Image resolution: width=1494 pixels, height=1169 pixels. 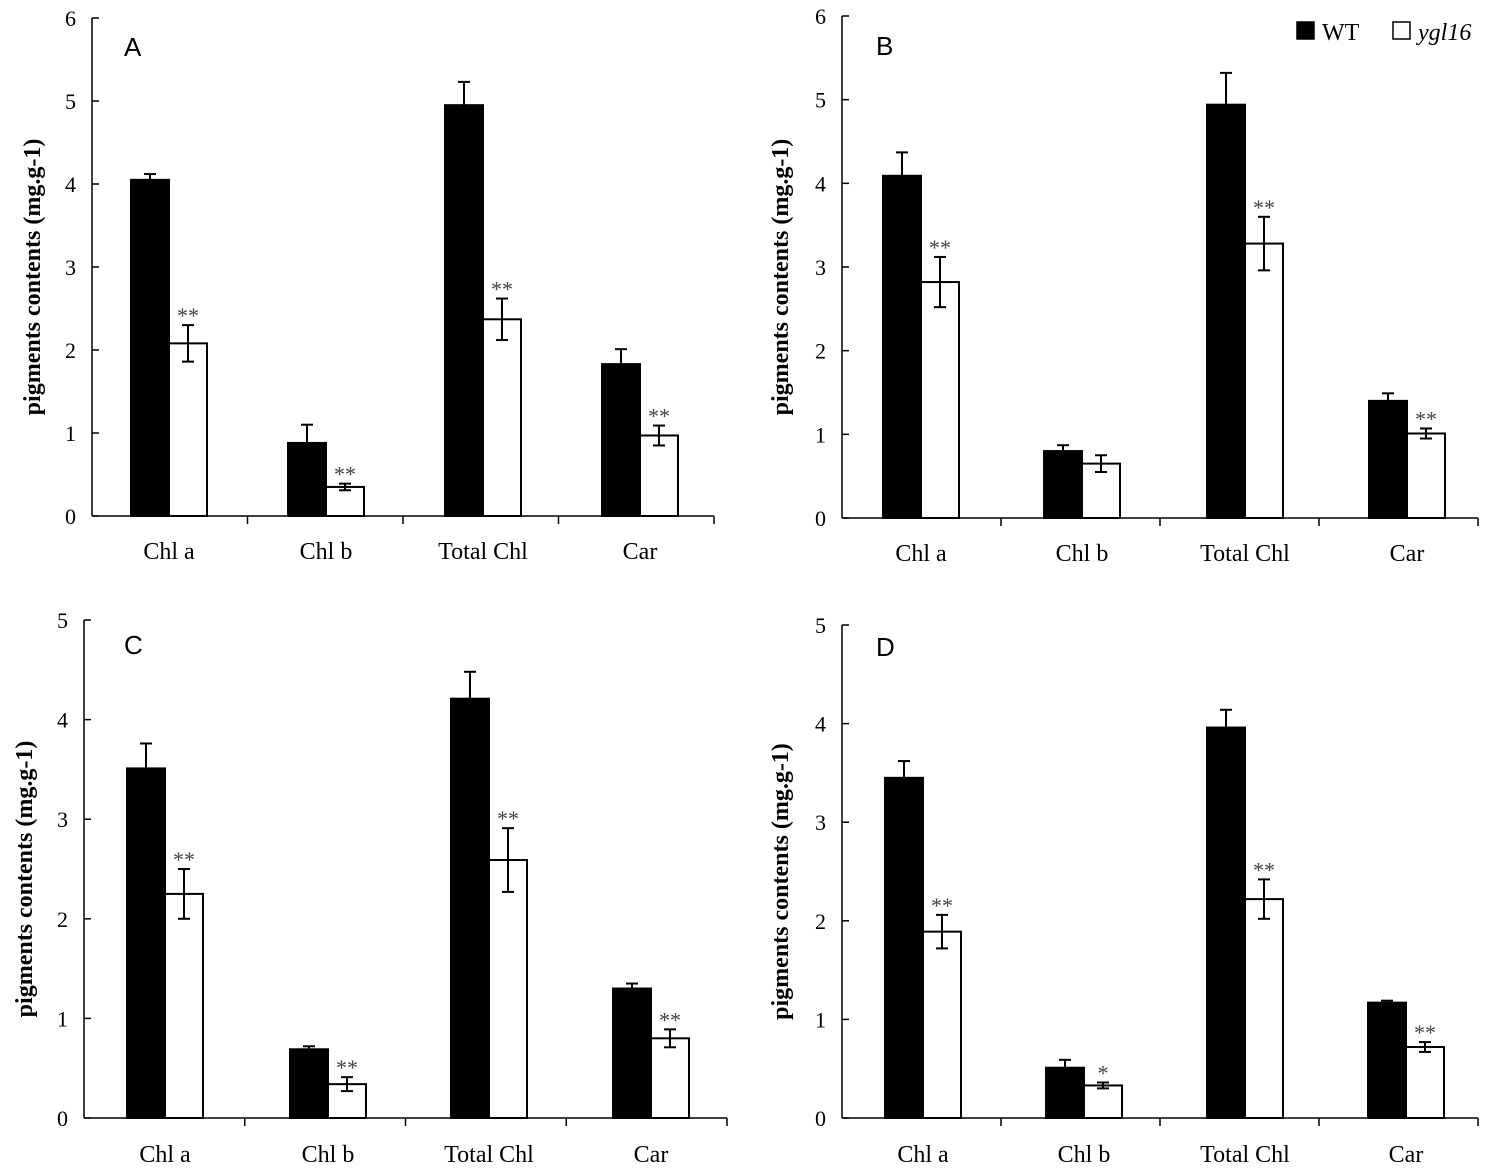 I want to click on legend: WT ygl16, so click(x=1383, y=33).